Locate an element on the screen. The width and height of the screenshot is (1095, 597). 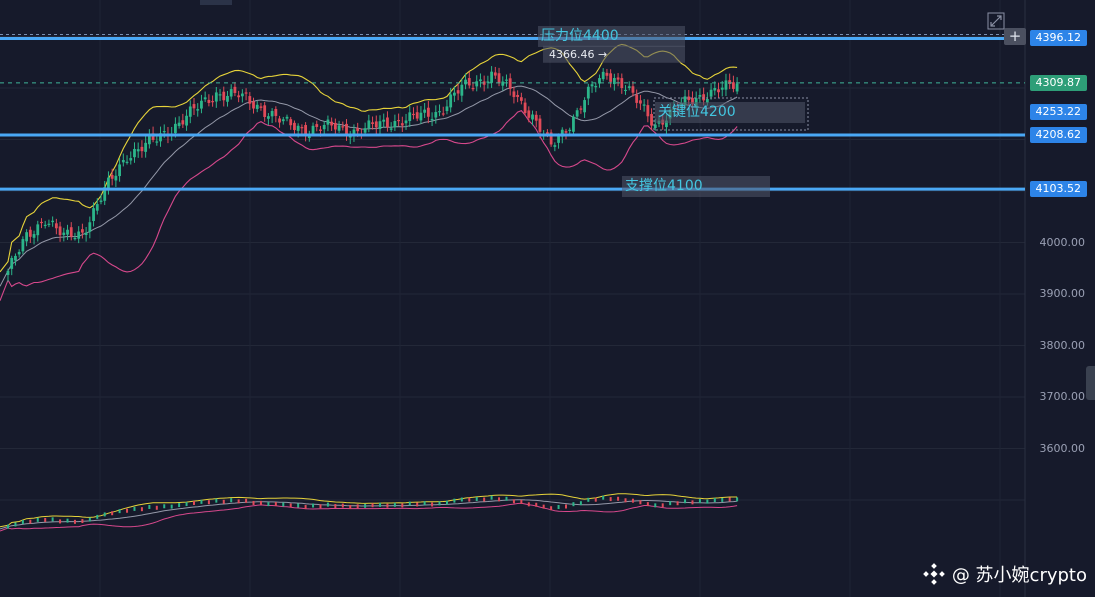
y-tick-label: 3800.00 is located at coordinates (1062, 345).